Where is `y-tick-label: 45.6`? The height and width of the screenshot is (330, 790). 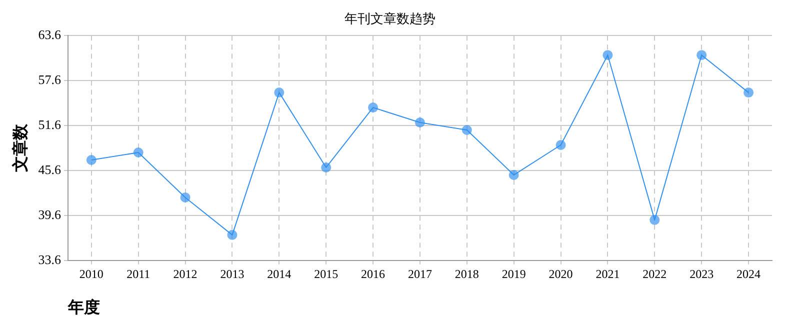 y-tick-label: 45.6 is located at coordinates (50, 169).